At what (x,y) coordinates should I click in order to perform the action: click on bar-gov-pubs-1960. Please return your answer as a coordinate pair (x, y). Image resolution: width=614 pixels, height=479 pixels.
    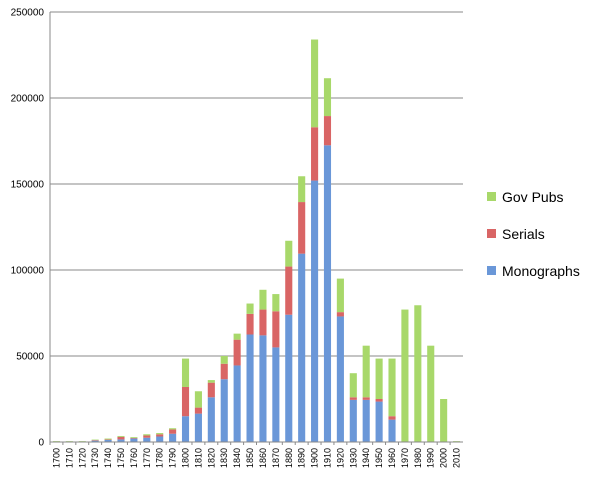
    Looking at the image, I should click on (392, 387).